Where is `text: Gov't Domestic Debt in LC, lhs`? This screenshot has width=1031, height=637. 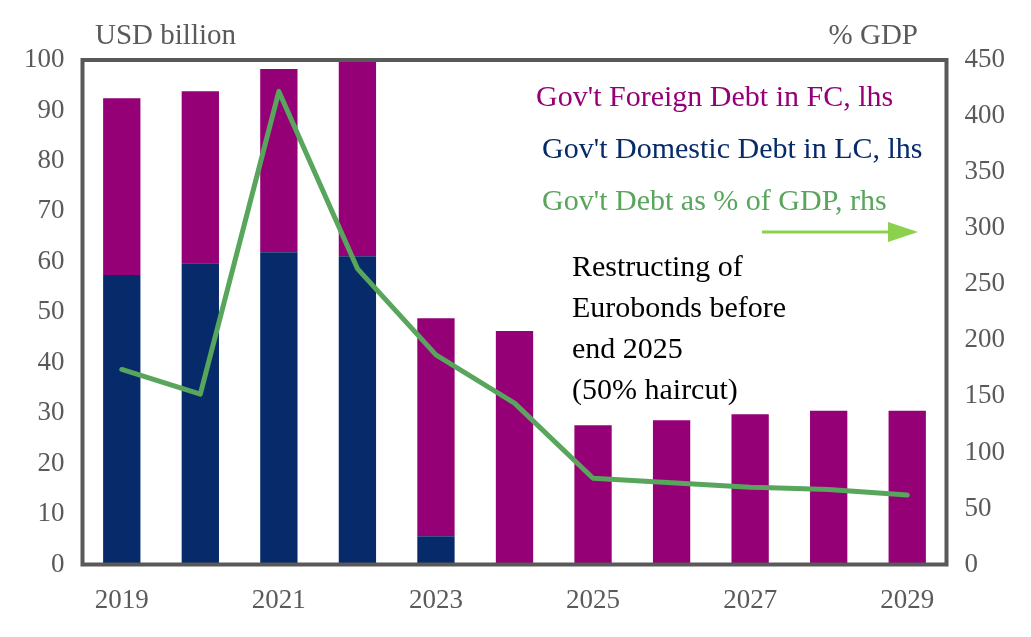
text: Gov't Domestic Debt in LC, lhs is located at coordinates (732, 147).